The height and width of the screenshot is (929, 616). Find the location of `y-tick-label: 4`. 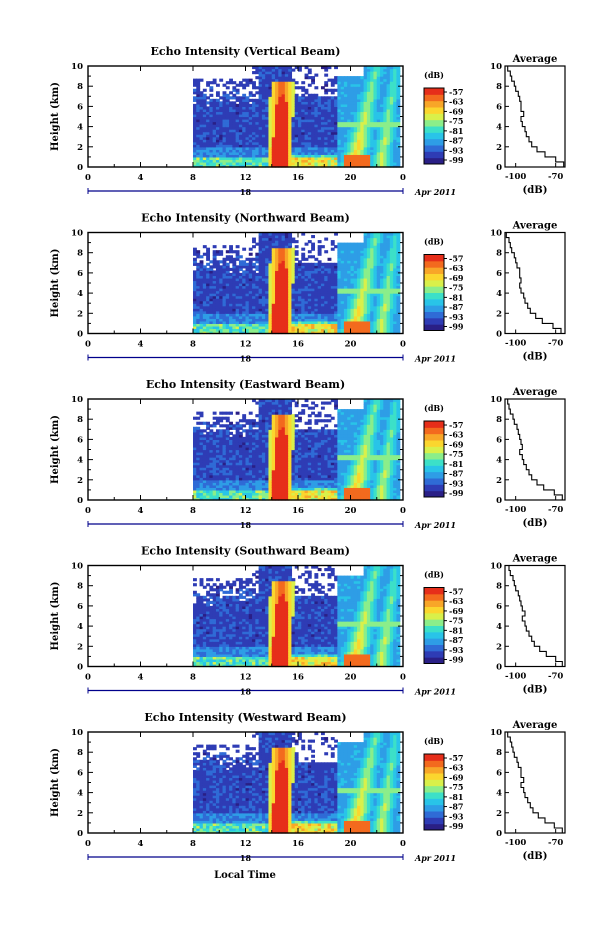

y-tick-label: 4 is located at coordinates (80, 294).